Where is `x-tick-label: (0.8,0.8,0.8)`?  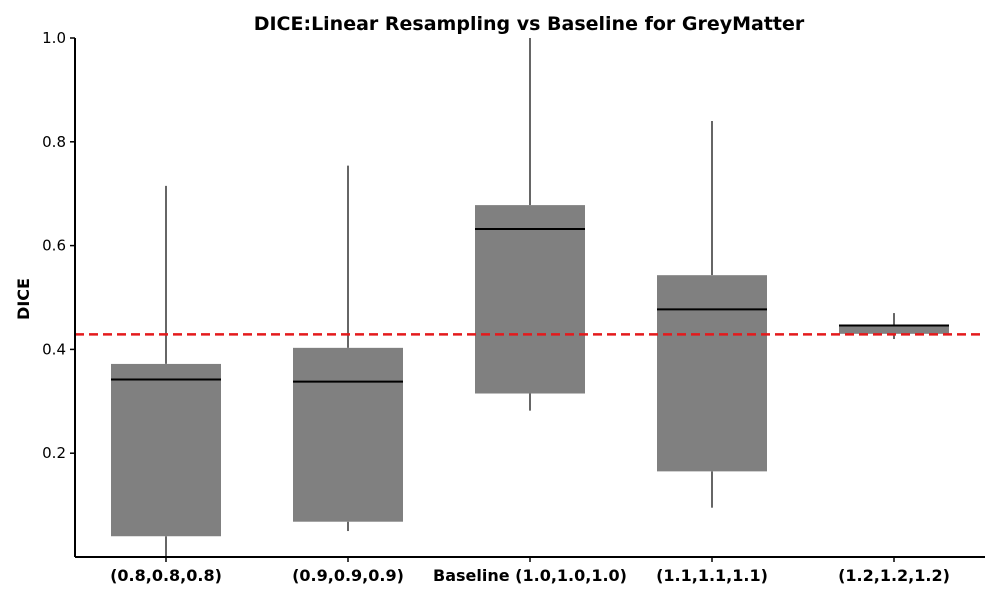
x-tick-label: (0.8,0.8,0.8) is located at coordinates (166, 575).